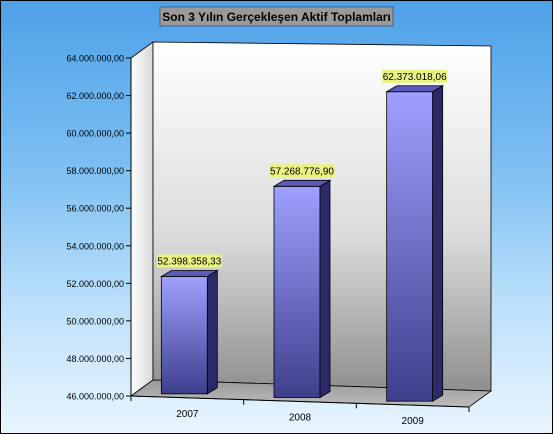 The width and height of the screenshot is (553, 434). I want to click on bar-side-2008, so click(325, 289).